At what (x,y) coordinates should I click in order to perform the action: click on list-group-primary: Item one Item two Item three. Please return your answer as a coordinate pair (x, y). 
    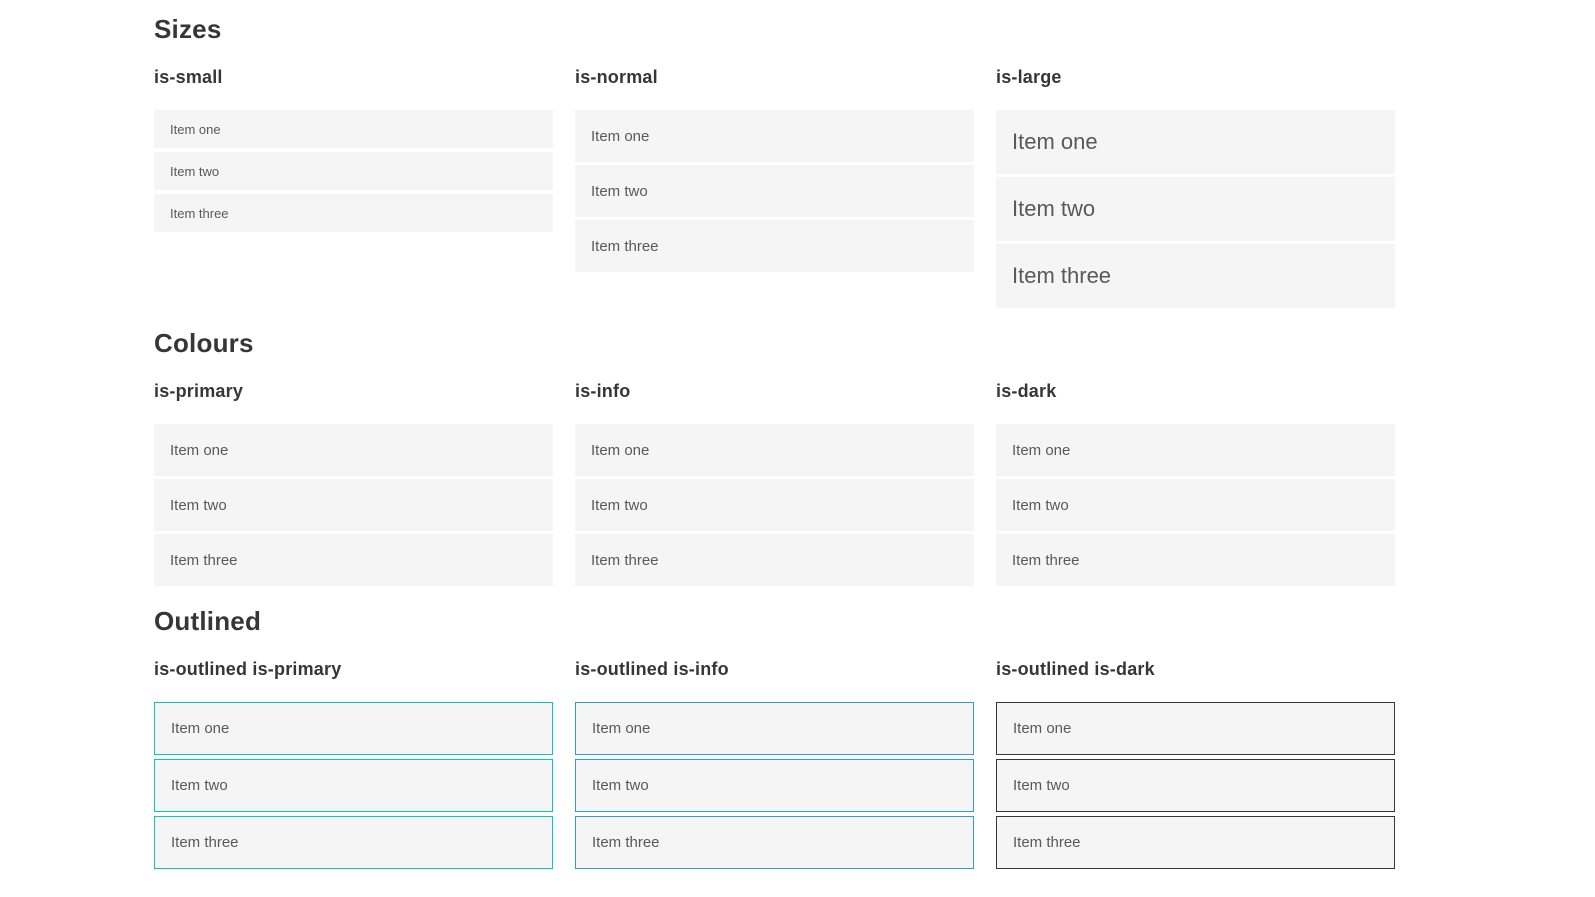
    Looking at the image, I should click on (353, 505).